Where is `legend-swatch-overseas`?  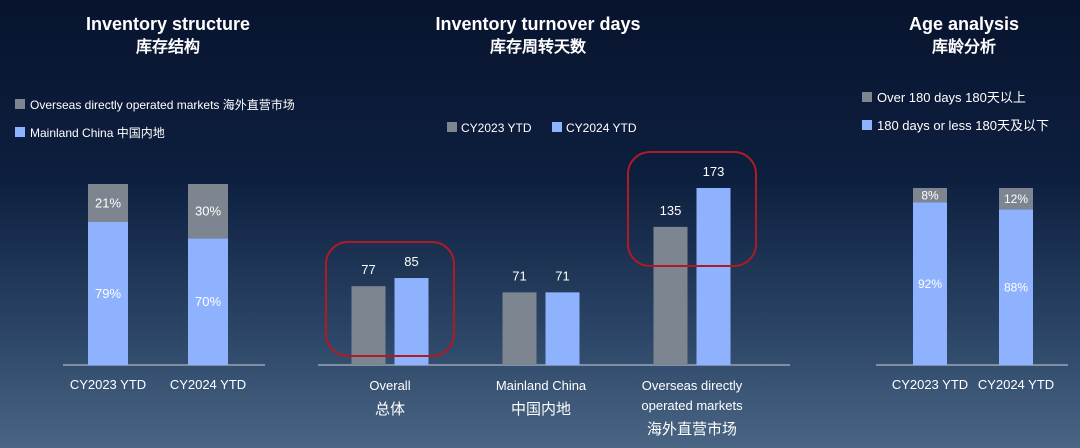 legend-swatch-overseas is located at coordinates (20, 104).